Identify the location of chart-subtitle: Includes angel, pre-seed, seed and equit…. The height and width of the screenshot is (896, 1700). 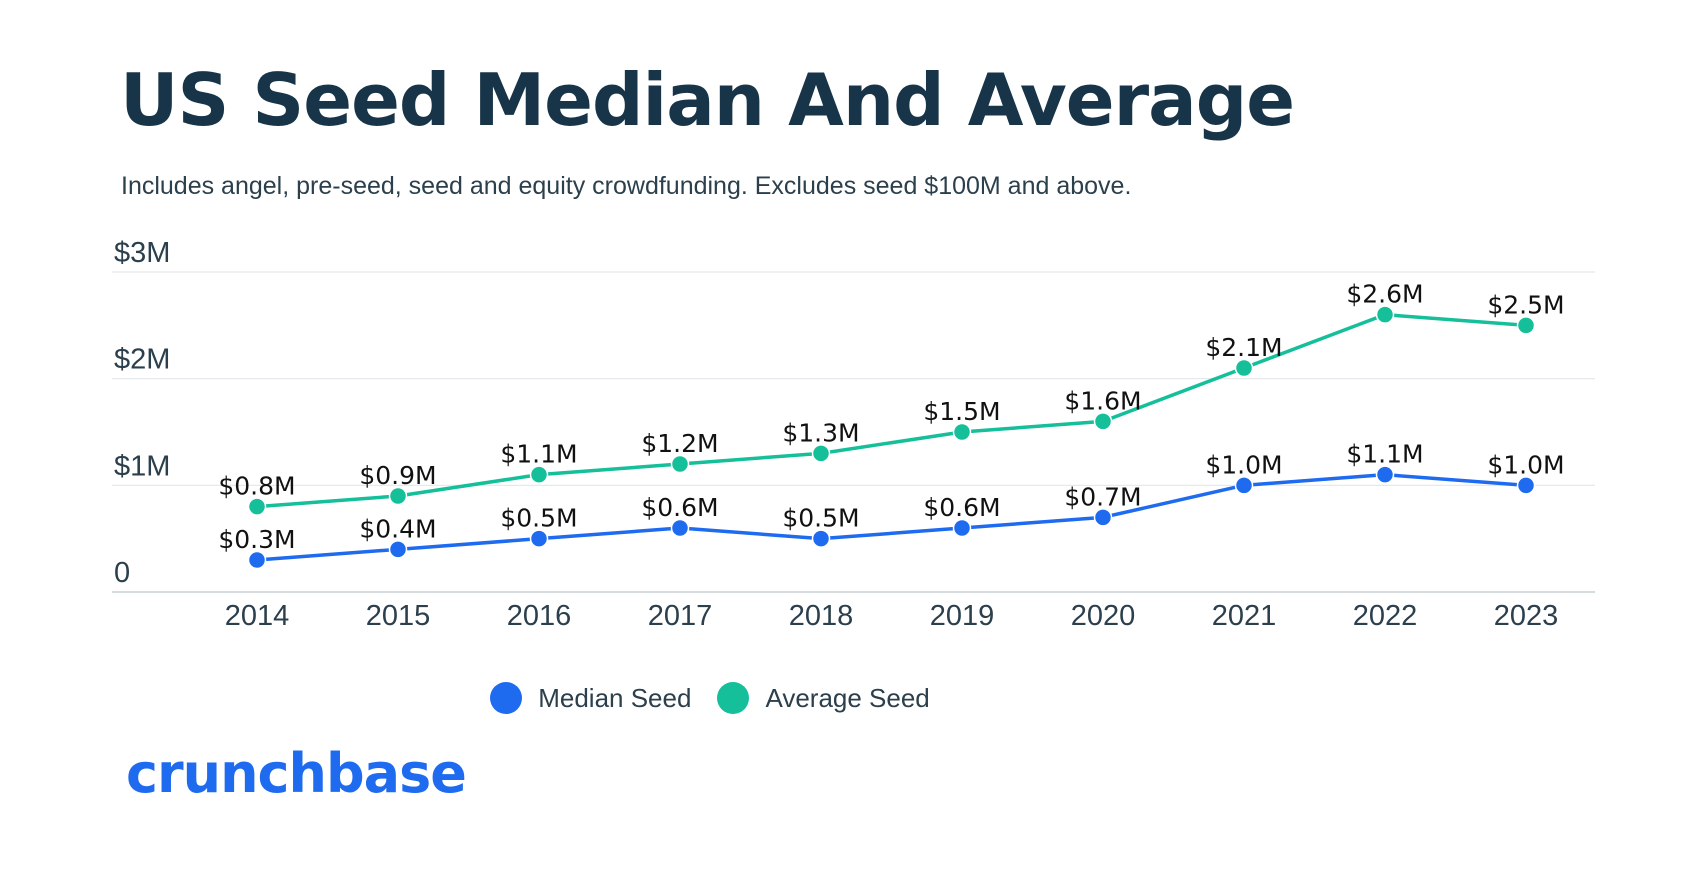
(626, 186).